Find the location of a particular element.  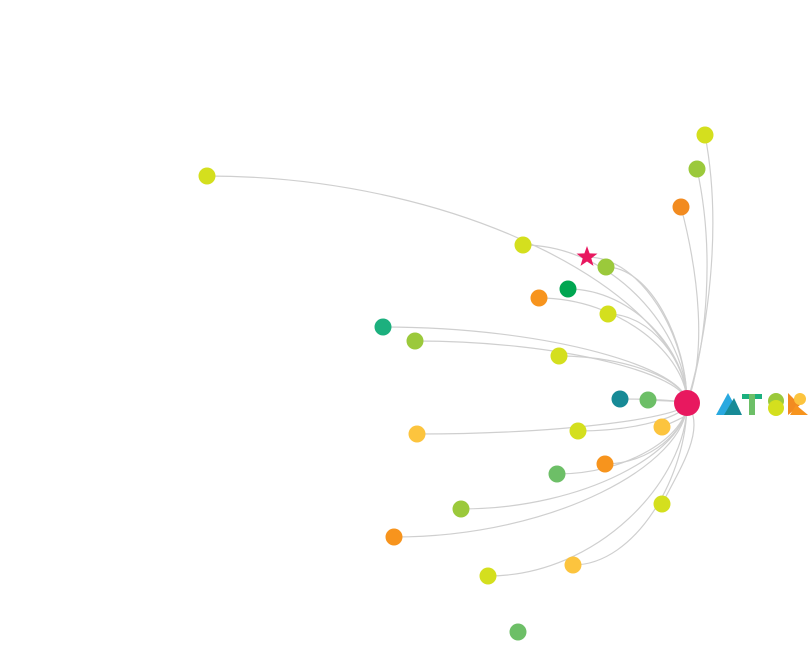

node-star is located at coordinates (587, 256).